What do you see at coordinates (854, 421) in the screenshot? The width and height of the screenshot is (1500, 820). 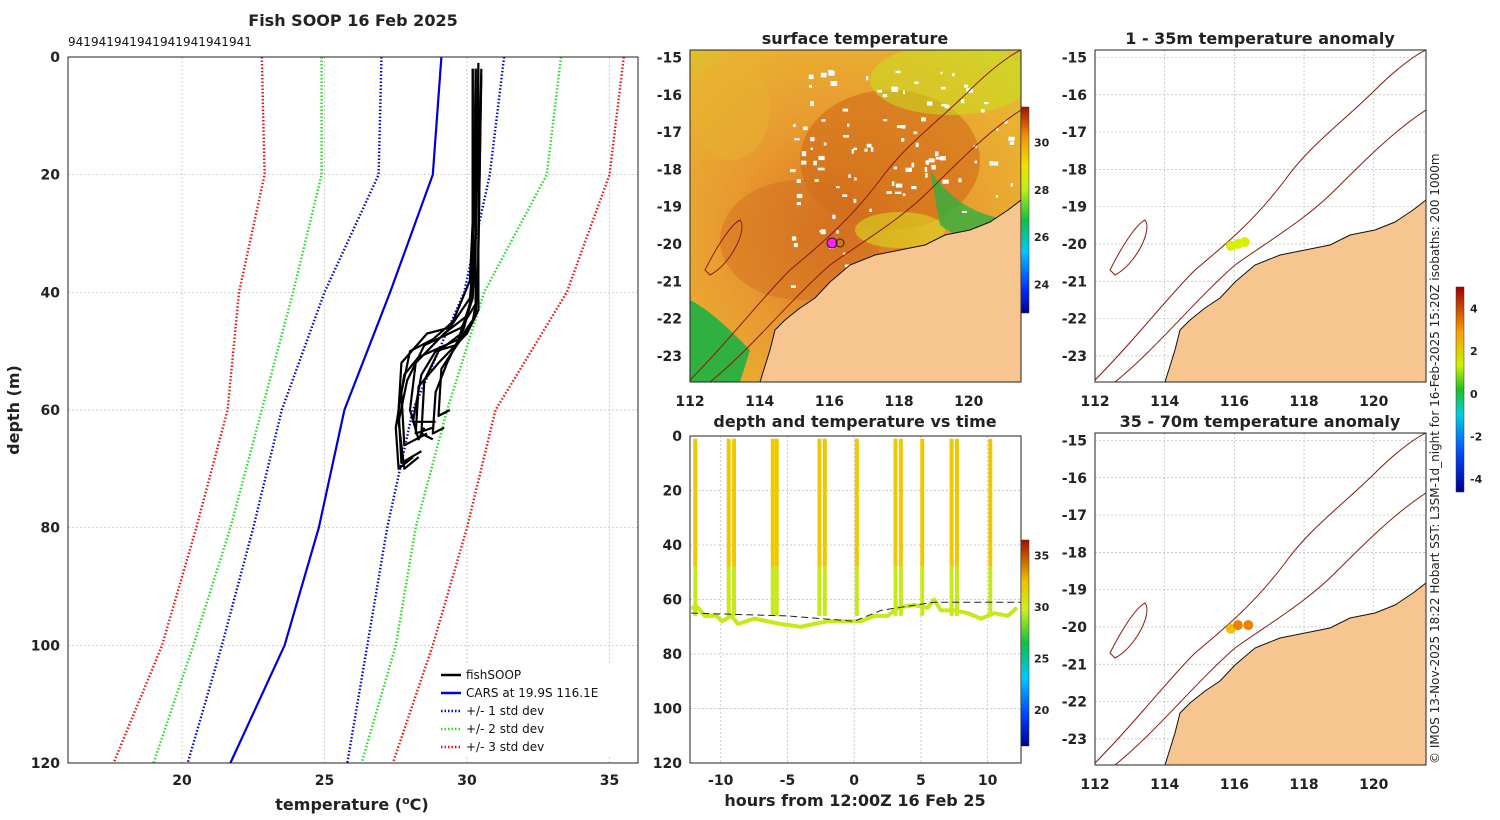 I see `depth-time-title: depth and temperature vs time` at bounding box center [854, 421].